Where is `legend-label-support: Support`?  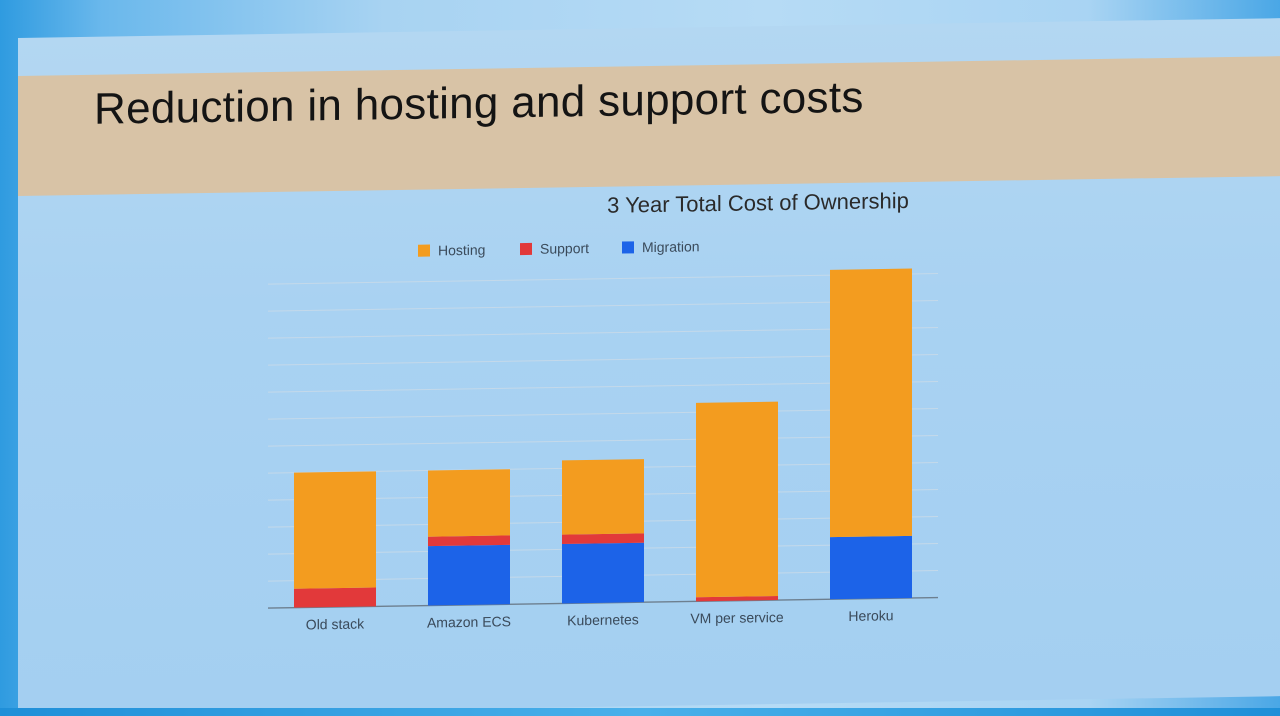 legend-label-support: Support is located at coordinates (564, 248).